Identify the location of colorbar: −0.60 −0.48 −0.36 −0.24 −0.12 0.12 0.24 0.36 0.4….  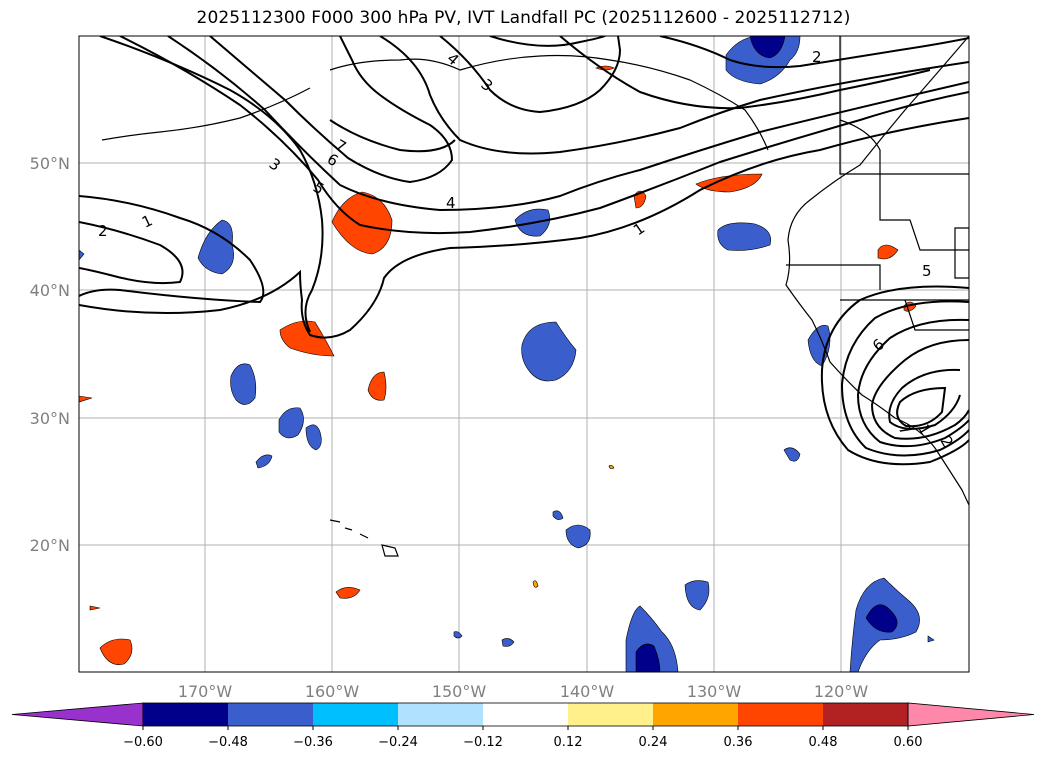
(523, 726).